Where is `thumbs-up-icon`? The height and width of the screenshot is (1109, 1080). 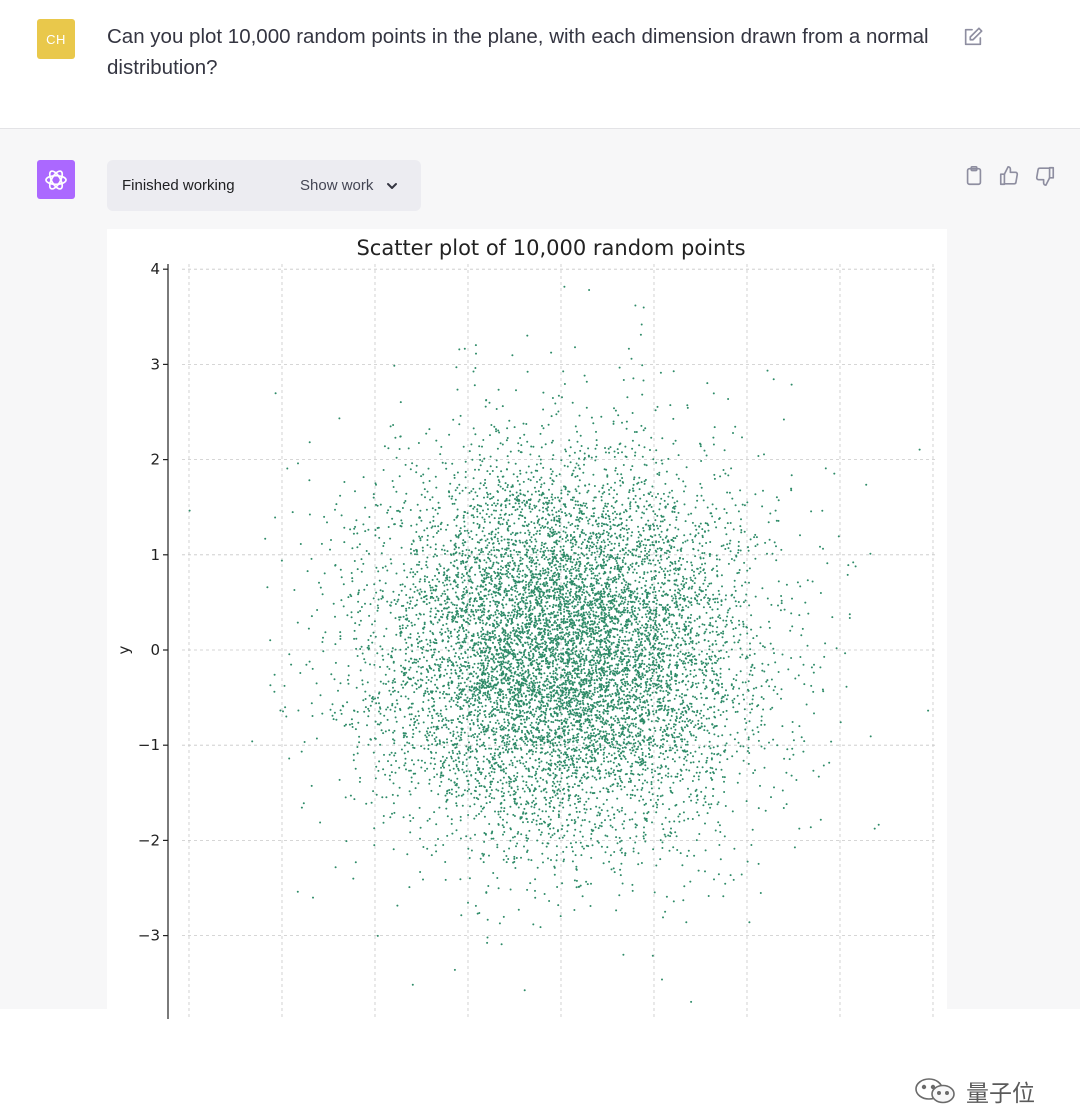
thumbs-up-icon is located at coordinates (1009, 176).